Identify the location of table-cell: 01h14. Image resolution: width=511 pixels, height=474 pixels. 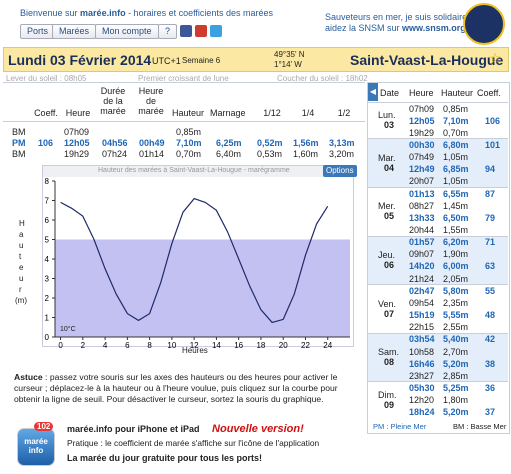
(152, 154).